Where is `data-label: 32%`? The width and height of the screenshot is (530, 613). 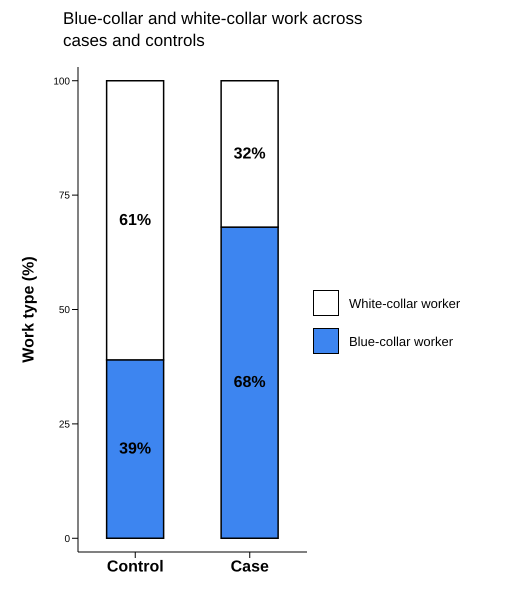
data-label: 32% is located at coordinates (250, 153).